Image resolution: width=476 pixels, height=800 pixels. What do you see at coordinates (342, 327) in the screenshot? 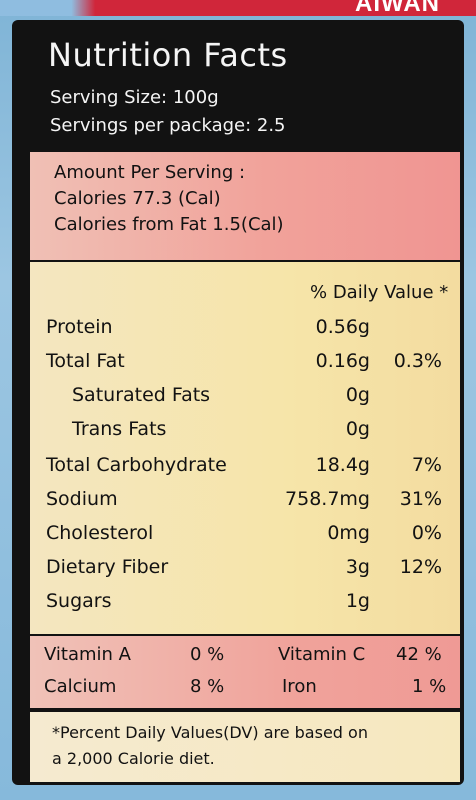
I see `nutrient-amount: 0.56g` at bounding box center [342, 327].